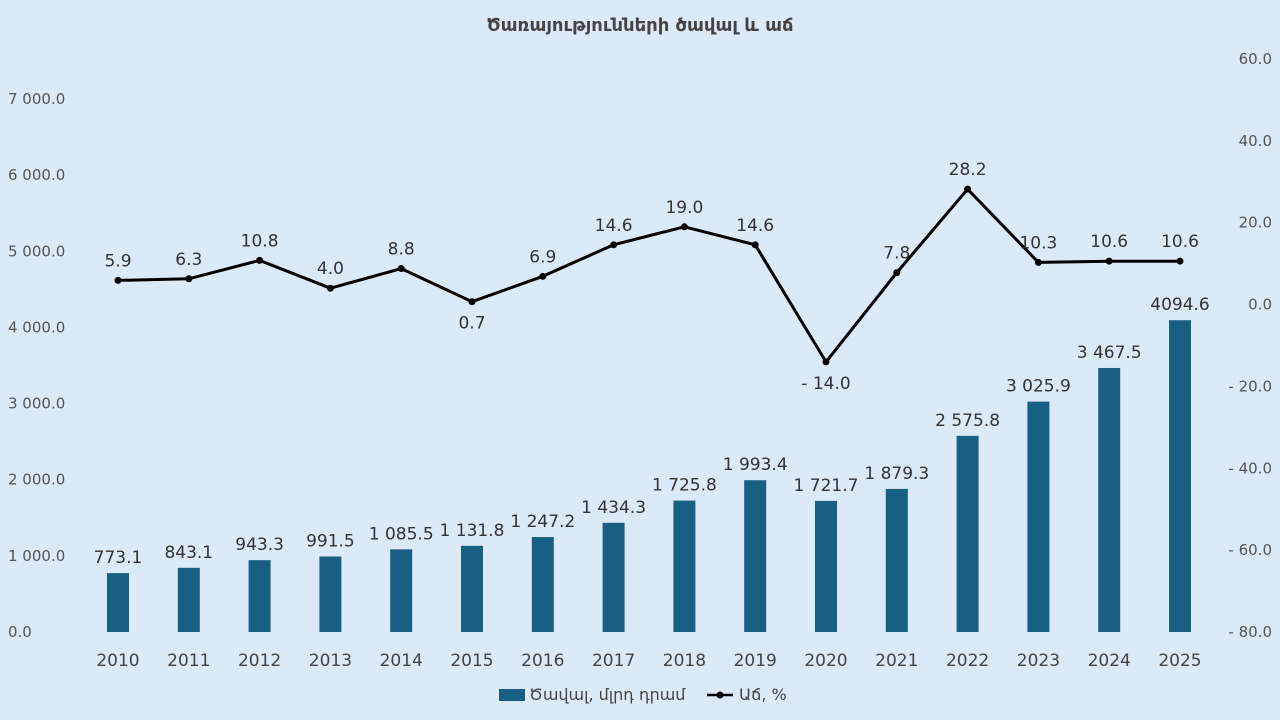 The width and height of the screenshot is (1280, 720). I want to click on right-axis-tick-label: - 40.0, so click(1250, 468).